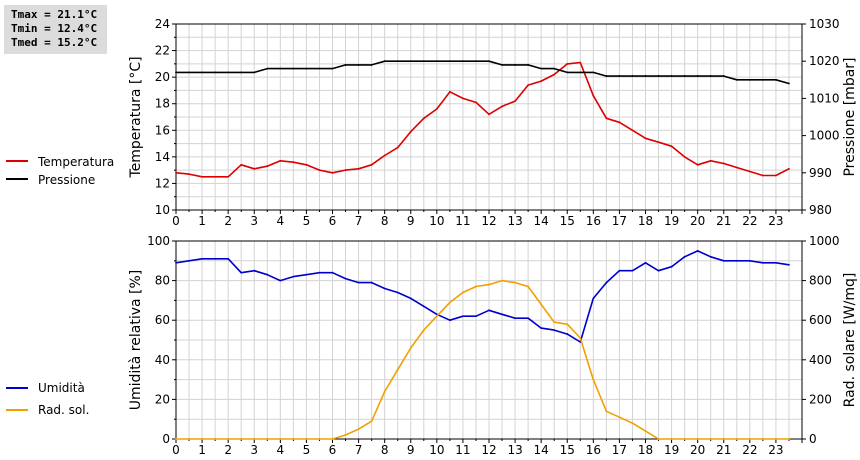  I want to click on stat-tmax: Tmax = 21.1°C, so click(54, 14).